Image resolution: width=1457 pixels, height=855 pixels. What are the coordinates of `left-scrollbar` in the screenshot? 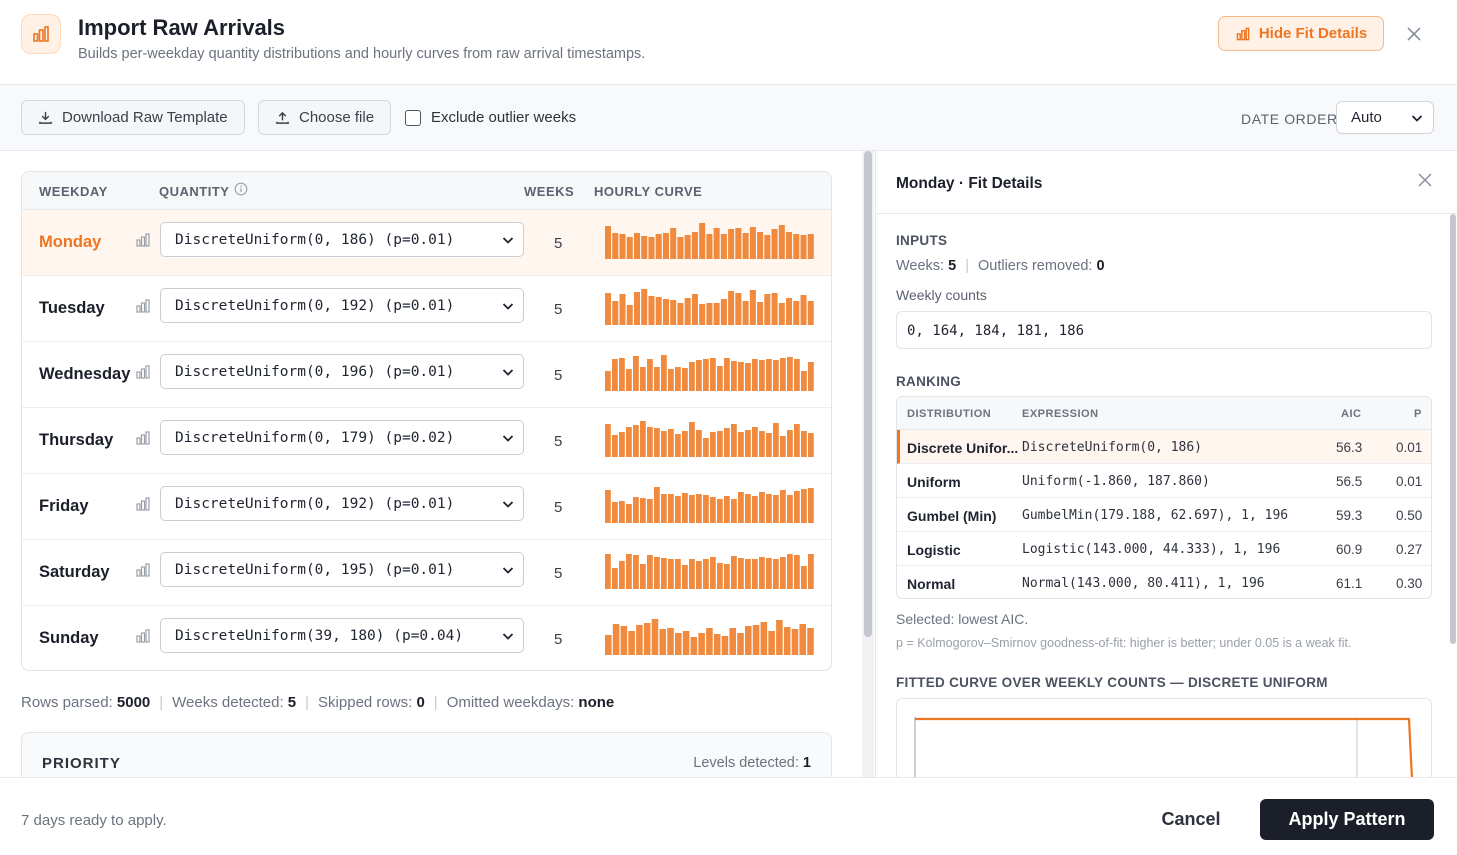 It's located at (868, 464).